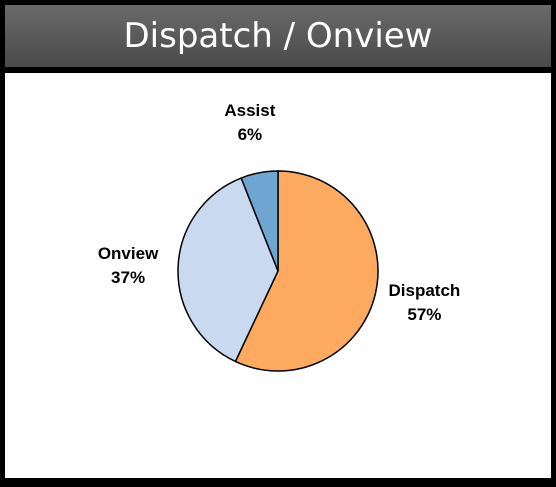 This screenshot has width=556, height=487. Describe the element at coordinates (128, 253) in the screenshot. I see `slice-label: Onview` at that location.